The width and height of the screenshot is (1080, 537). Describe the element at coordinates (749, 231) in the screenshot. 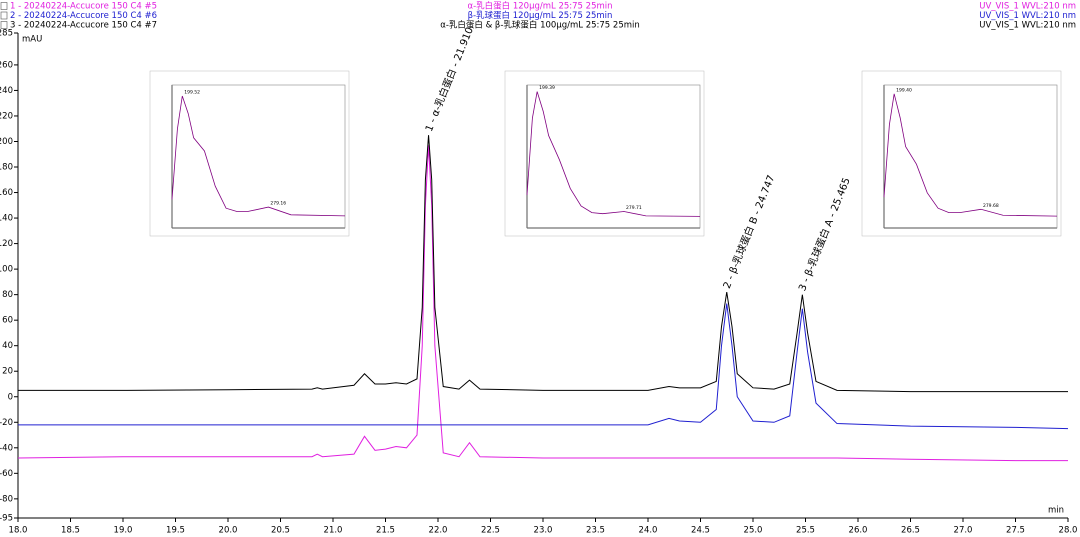

I see `peak-label: 2 - β-乳球蛋白 B - 24.747` at that location.